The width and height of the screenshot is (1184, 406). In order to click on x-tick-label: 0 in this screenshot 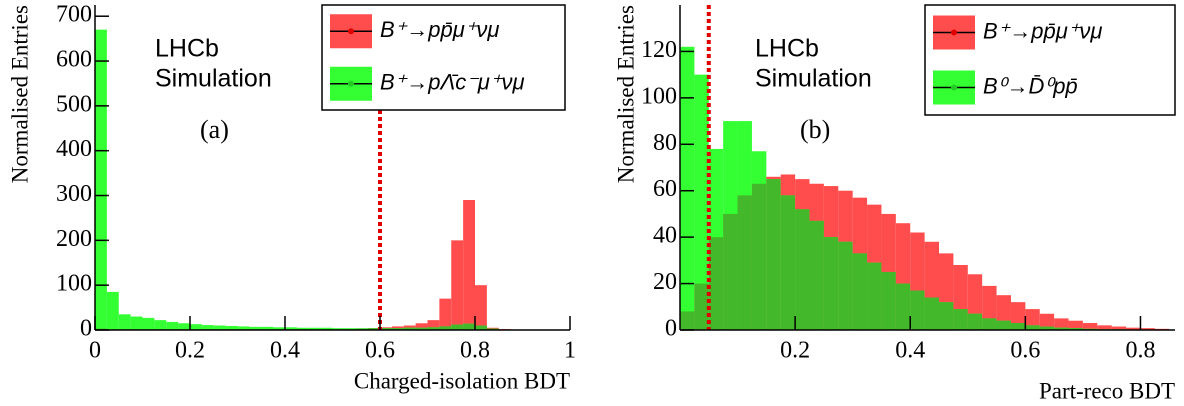, I will do `click(95, 351)`.